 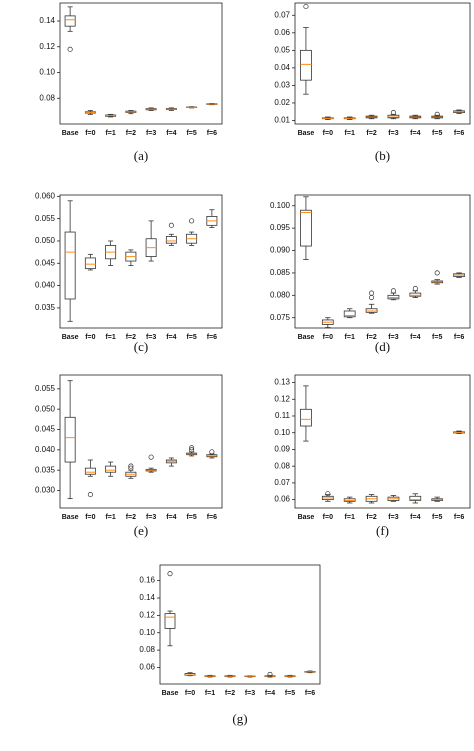 I want to click on caption: (e), so click(x=141, y=530).